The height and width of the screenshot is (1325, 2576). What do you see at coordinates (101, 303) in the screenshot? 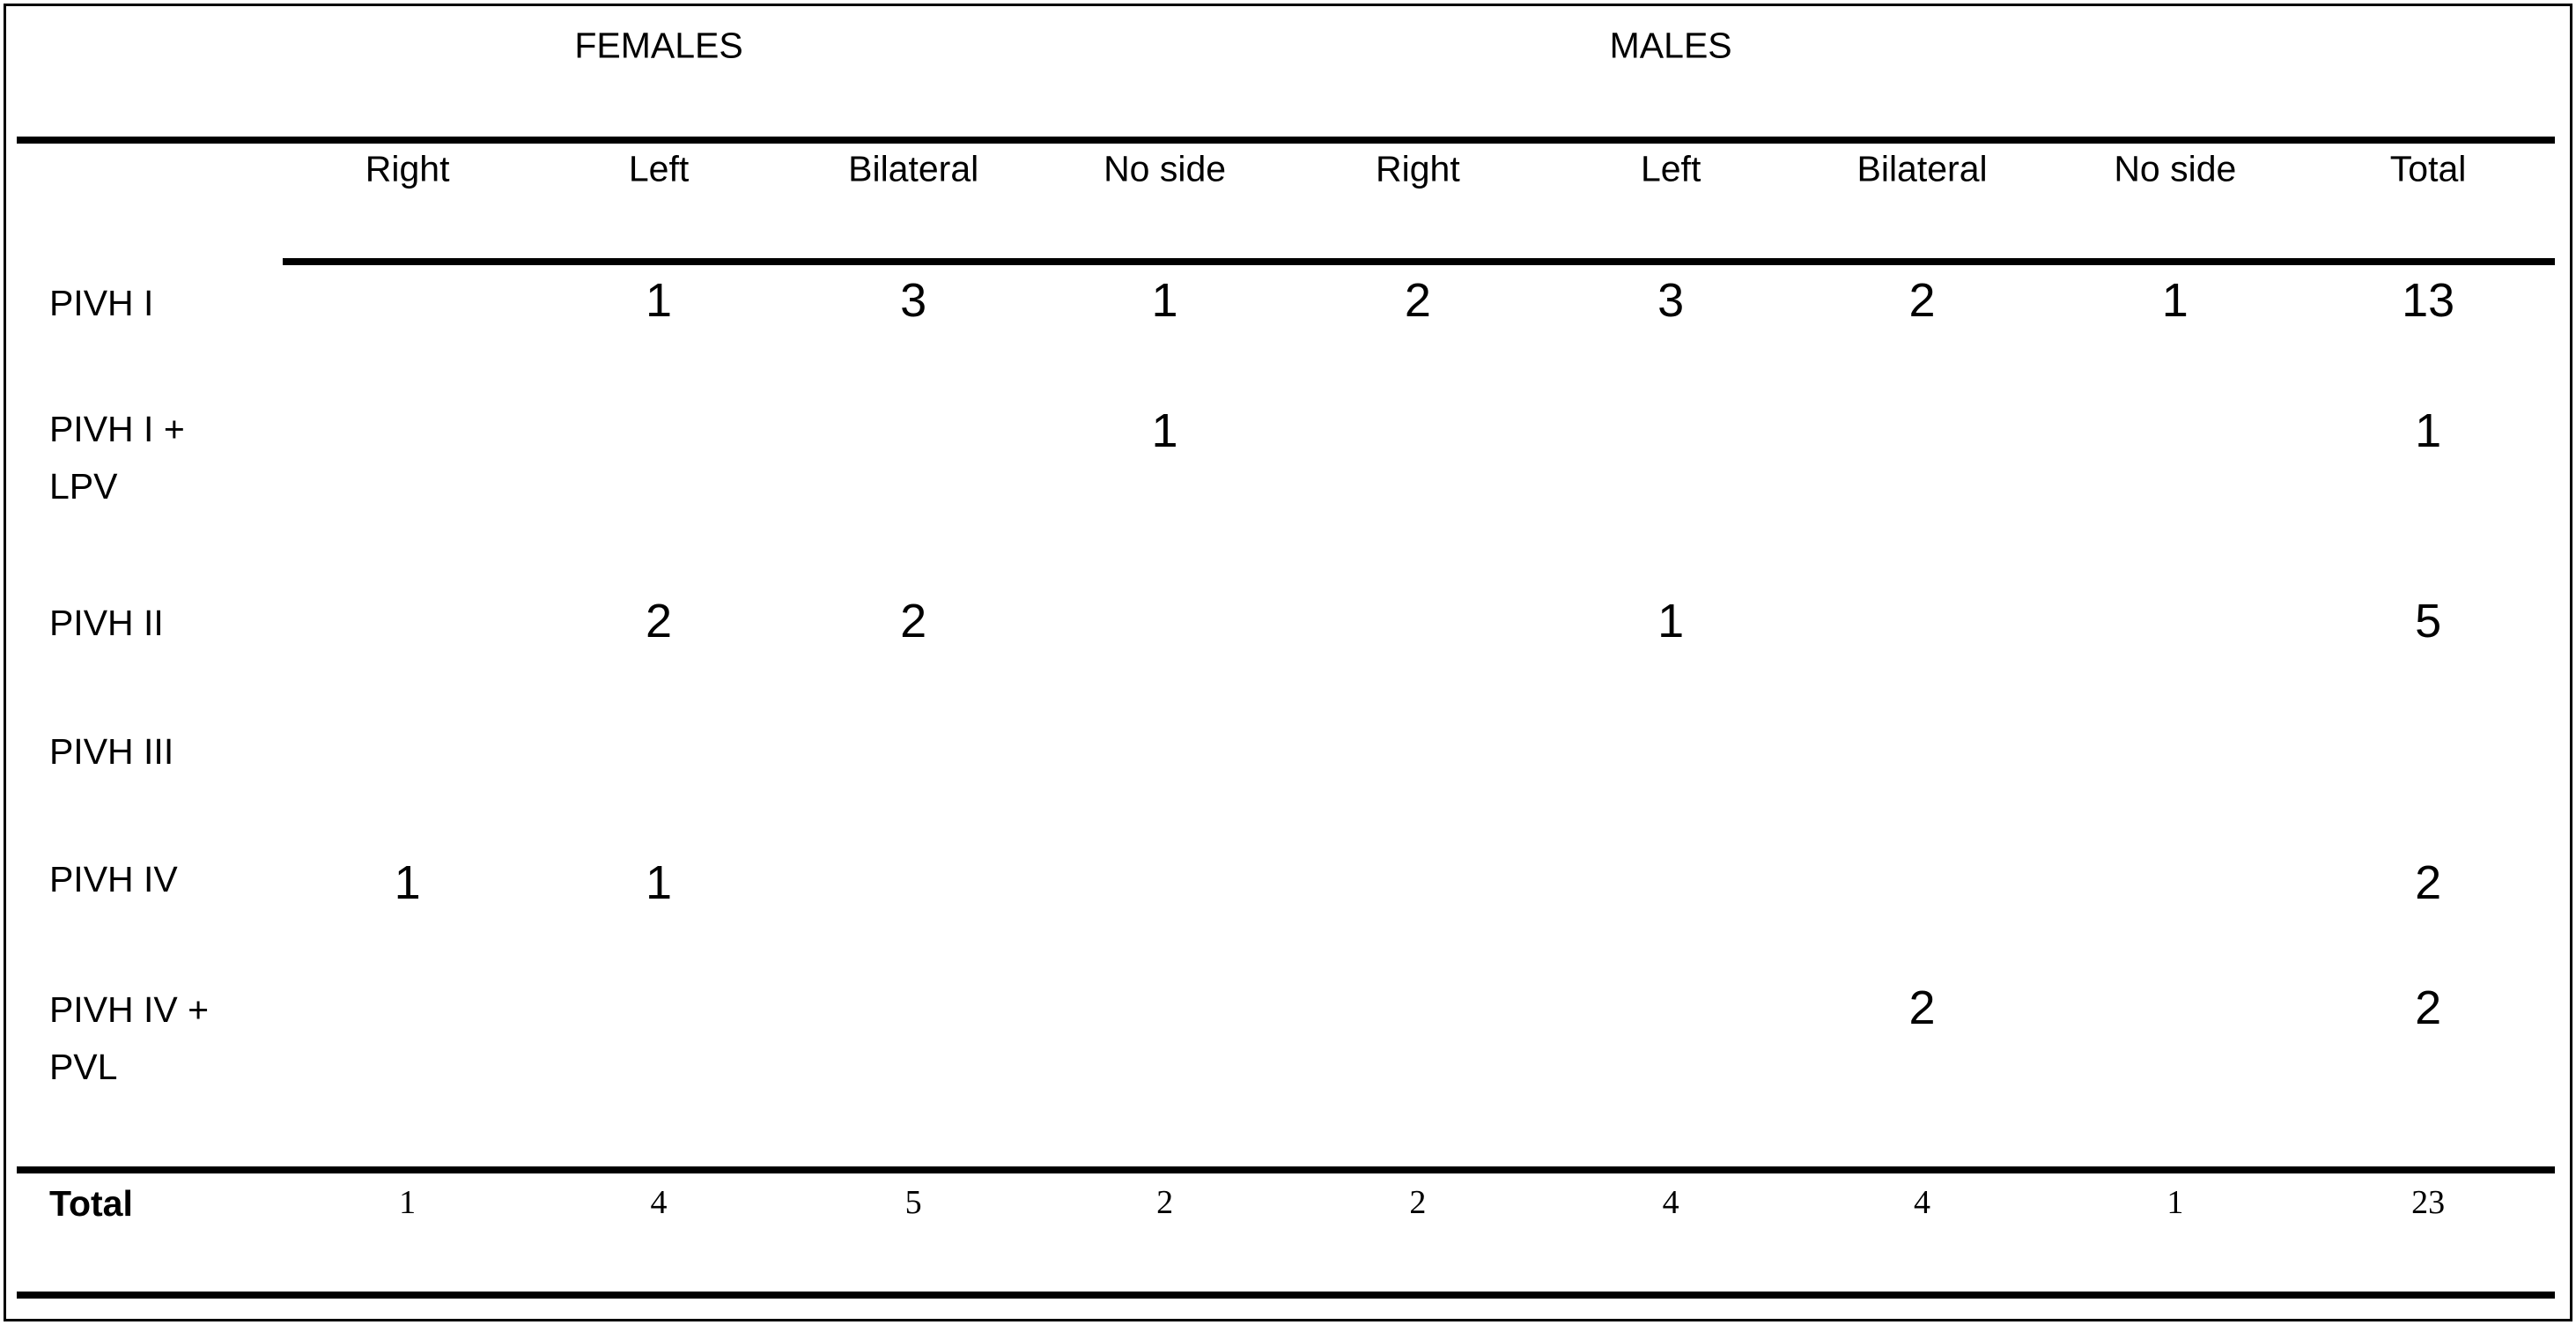
I see `row-label: PIVH I` at bounding box center [101, 303].